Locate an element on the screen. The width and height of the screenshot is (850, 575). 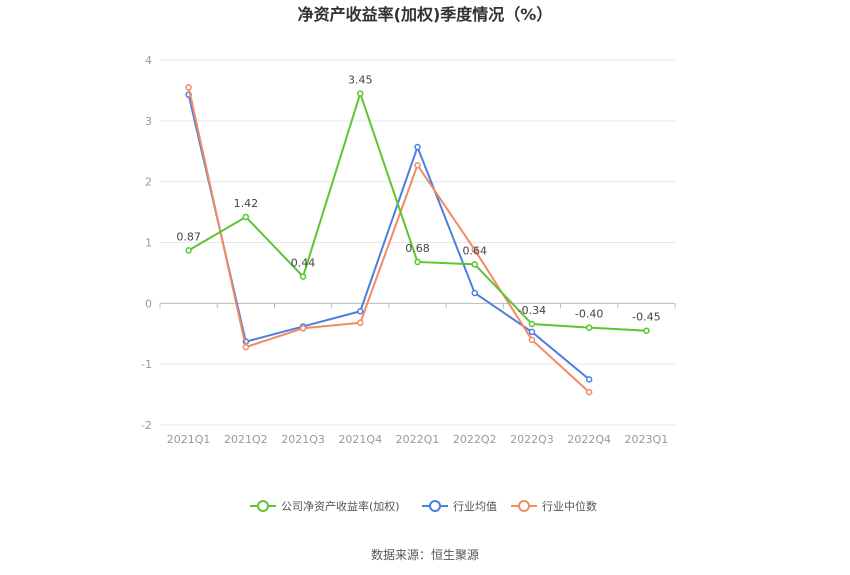
data-label: 0.44 is located at coordinates (303, 263).